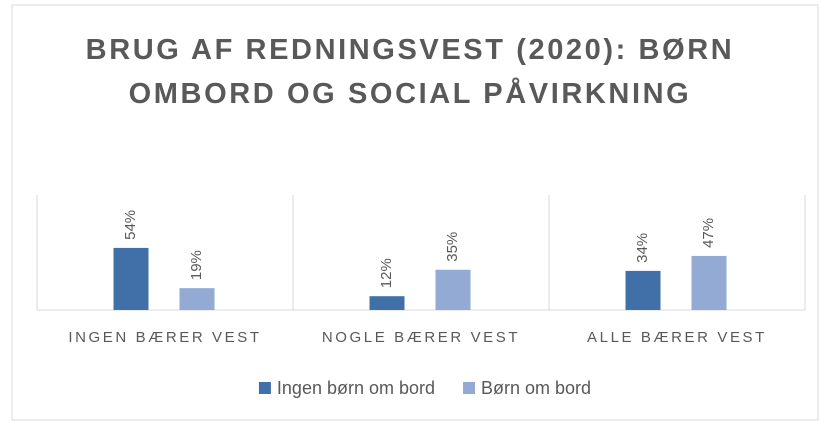  I want to click on value-label: 35%, so click(452, 247).